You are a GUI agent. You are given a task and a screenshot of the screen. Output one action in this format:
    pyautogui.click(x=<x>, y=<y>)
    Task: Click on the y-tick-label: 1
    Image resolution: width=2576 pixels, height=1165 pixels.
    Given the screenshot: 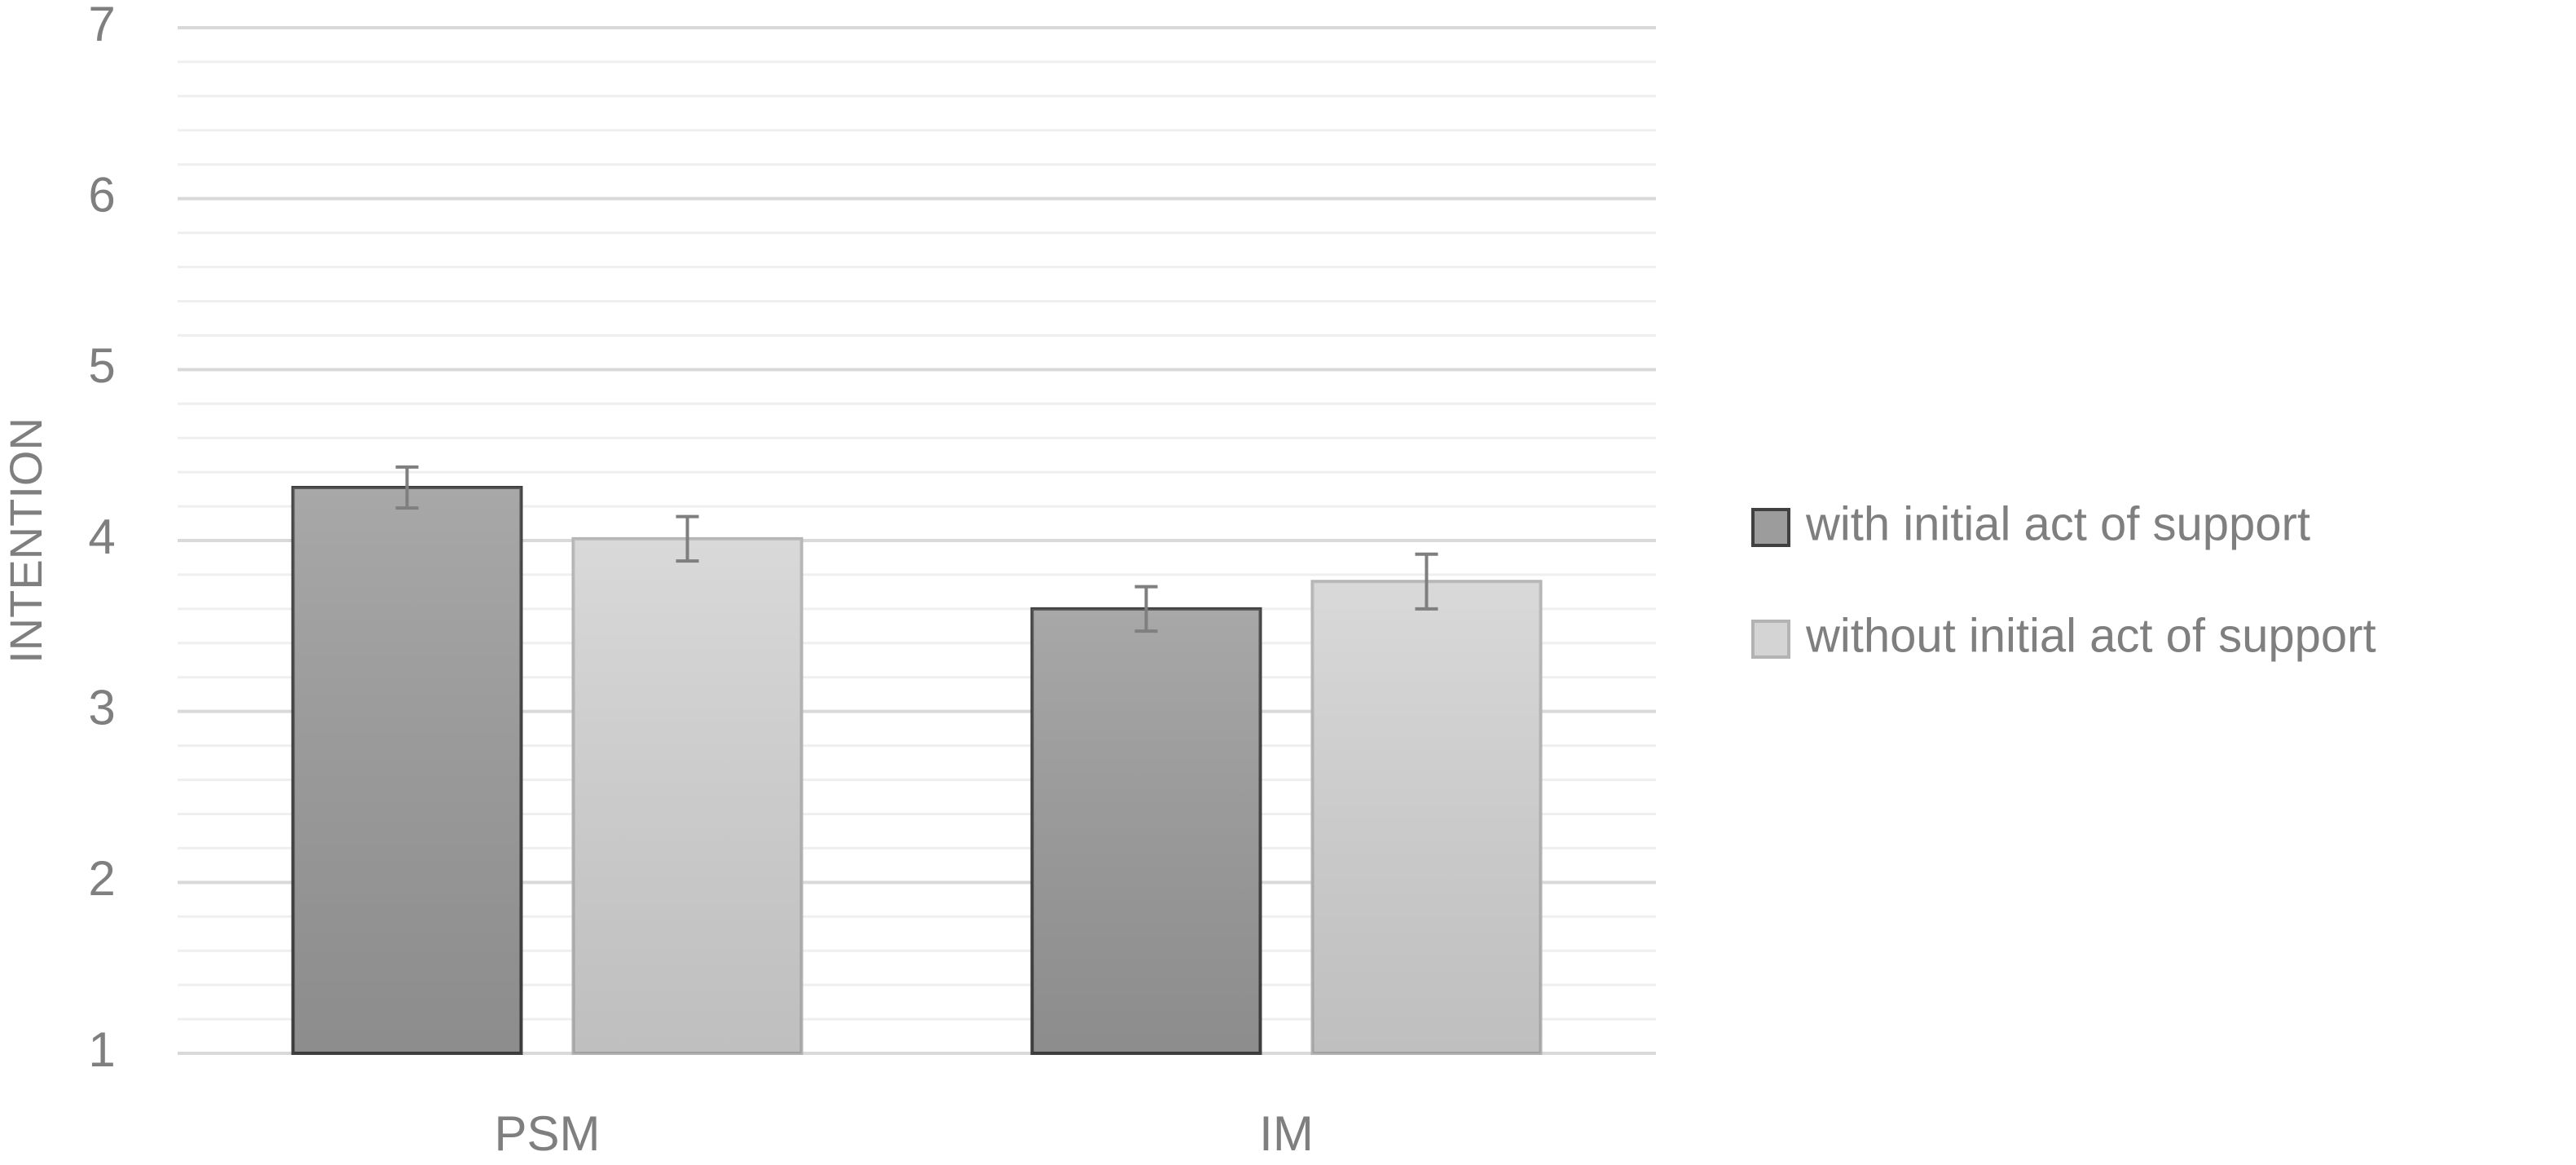 What is the action you would take?
    pyautogui.click(x=101, y=1049)
    